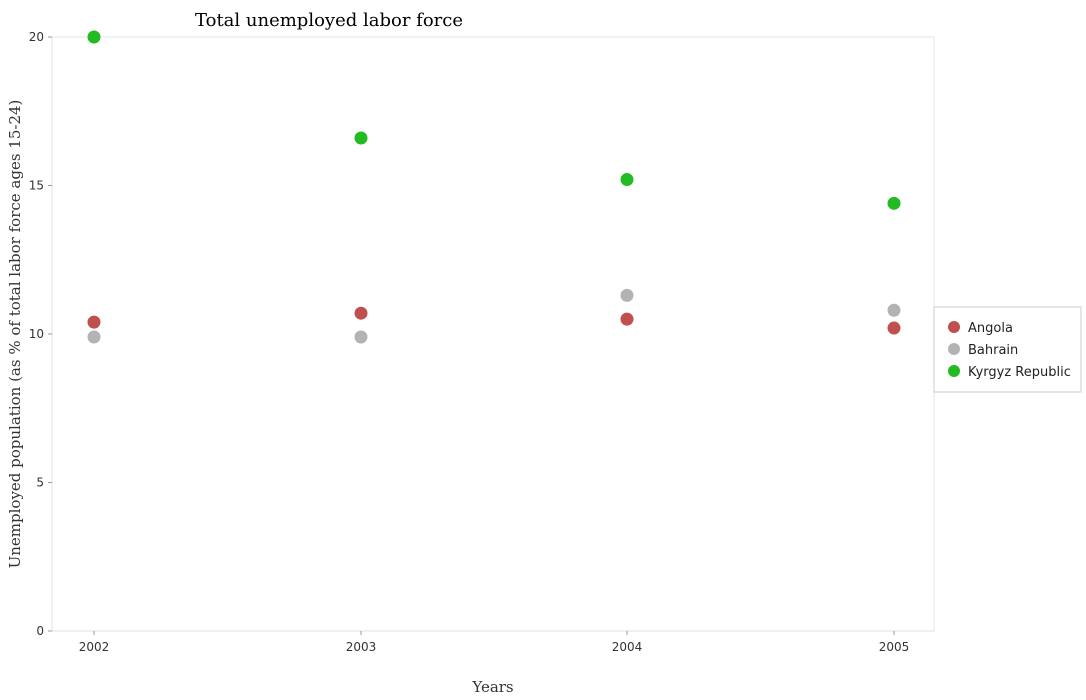 This screenshot has height=700, width=1086. I want to click on point-angola-2002, so click(94, 322).